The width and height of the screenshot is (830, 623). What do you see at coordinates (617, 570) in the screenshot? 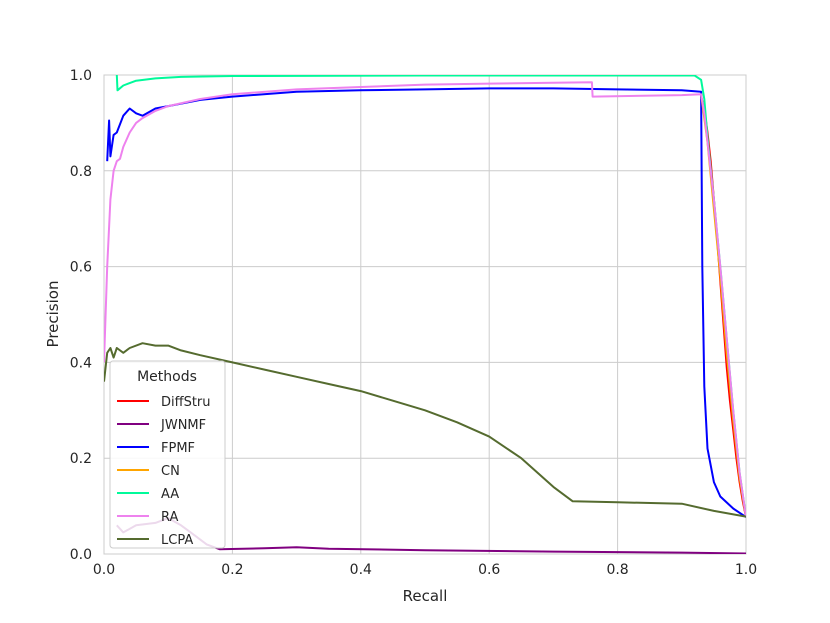
I see `x-tick-label: 0.8` at bounding box center [617, 570].